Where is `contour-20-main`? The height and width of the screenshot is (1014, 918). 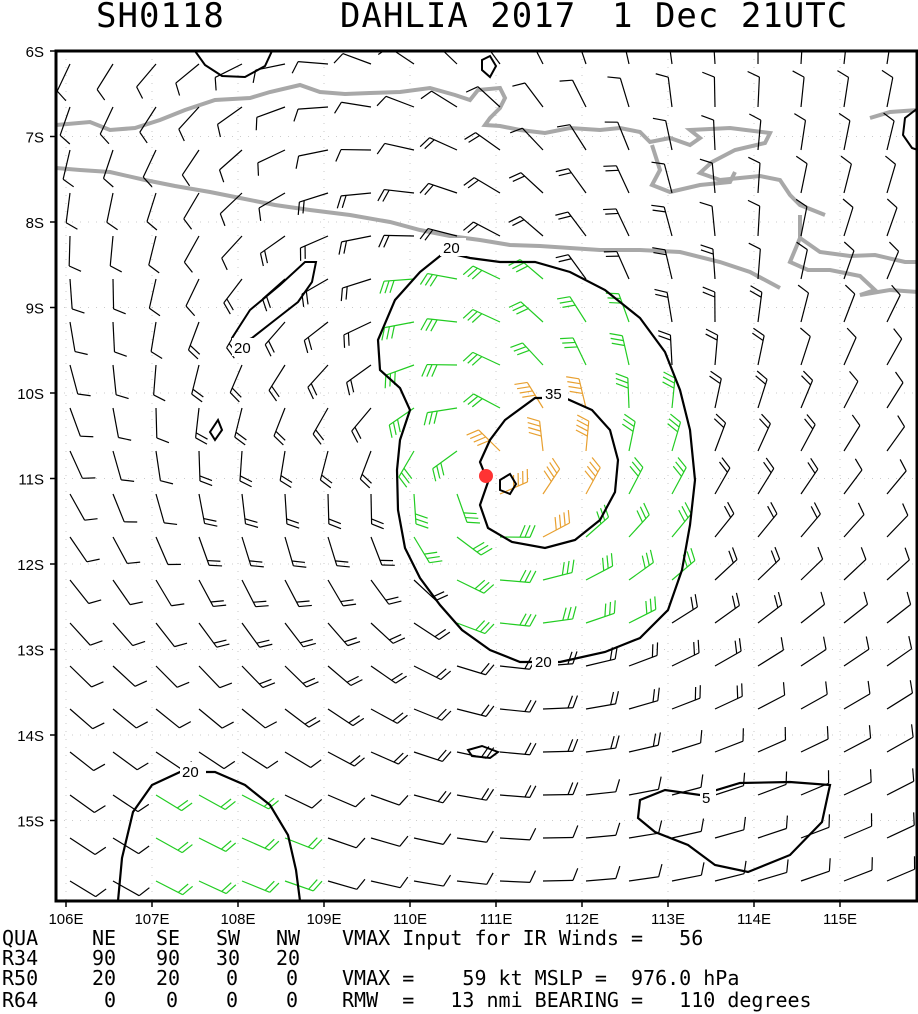 contour-20-main is located at coordinates (536, 457).